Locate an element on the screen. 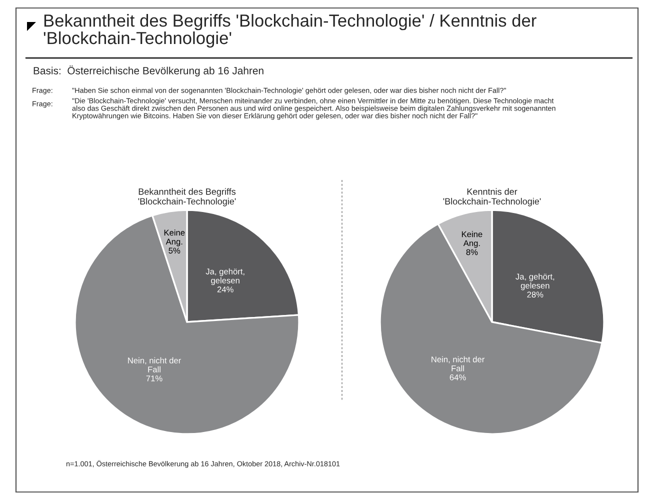  text: Bekanntheit des Begriffs 'Blockchain-Technologie' / Kenntnis der 'Blockchain-Technologie' is located at coordinates (290, 31).